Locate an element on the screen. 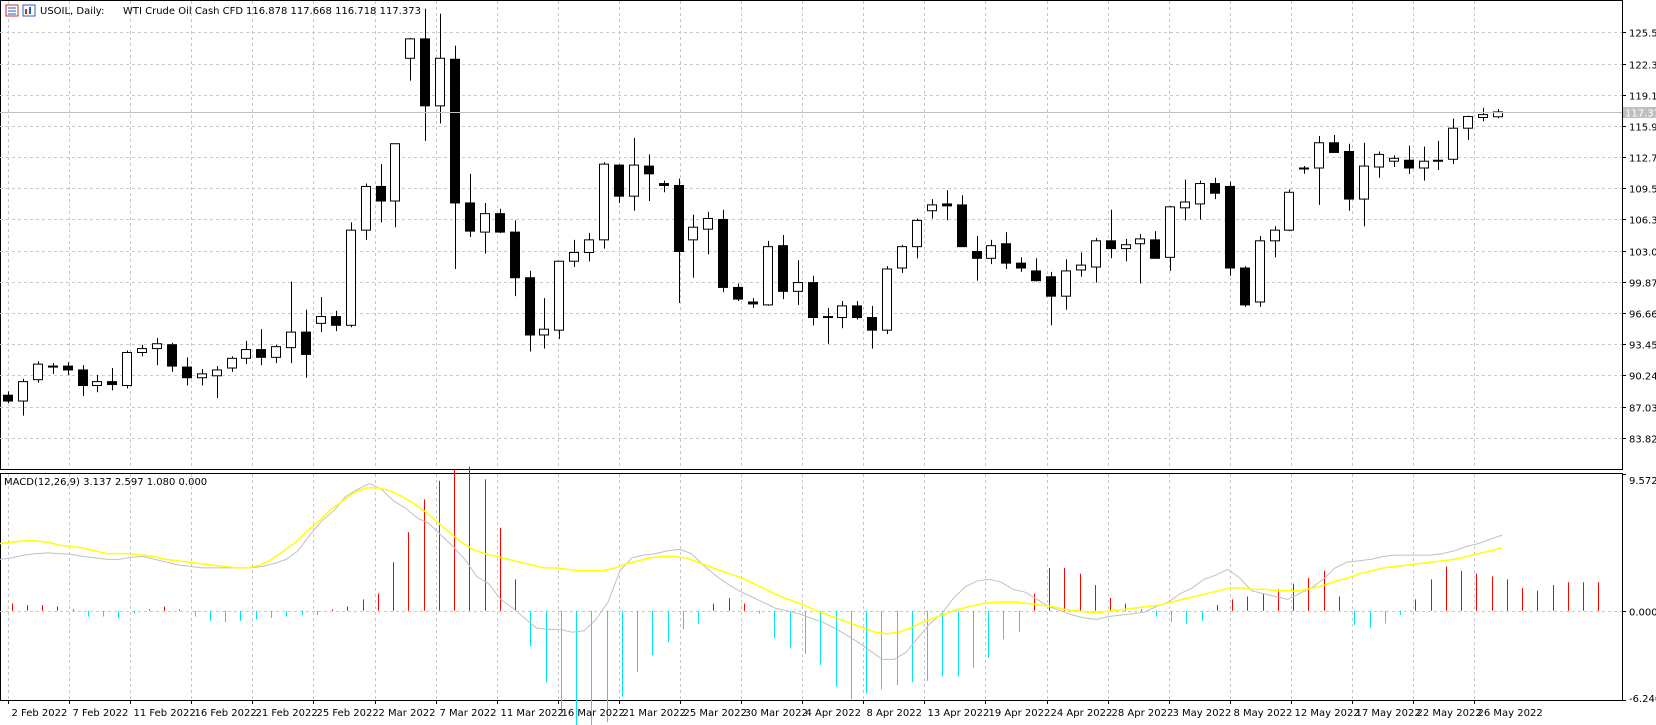  macd-header: MACD(12,26,9) 3.137 2.597 1.080 0.000 is located at coordinates (105, 482).